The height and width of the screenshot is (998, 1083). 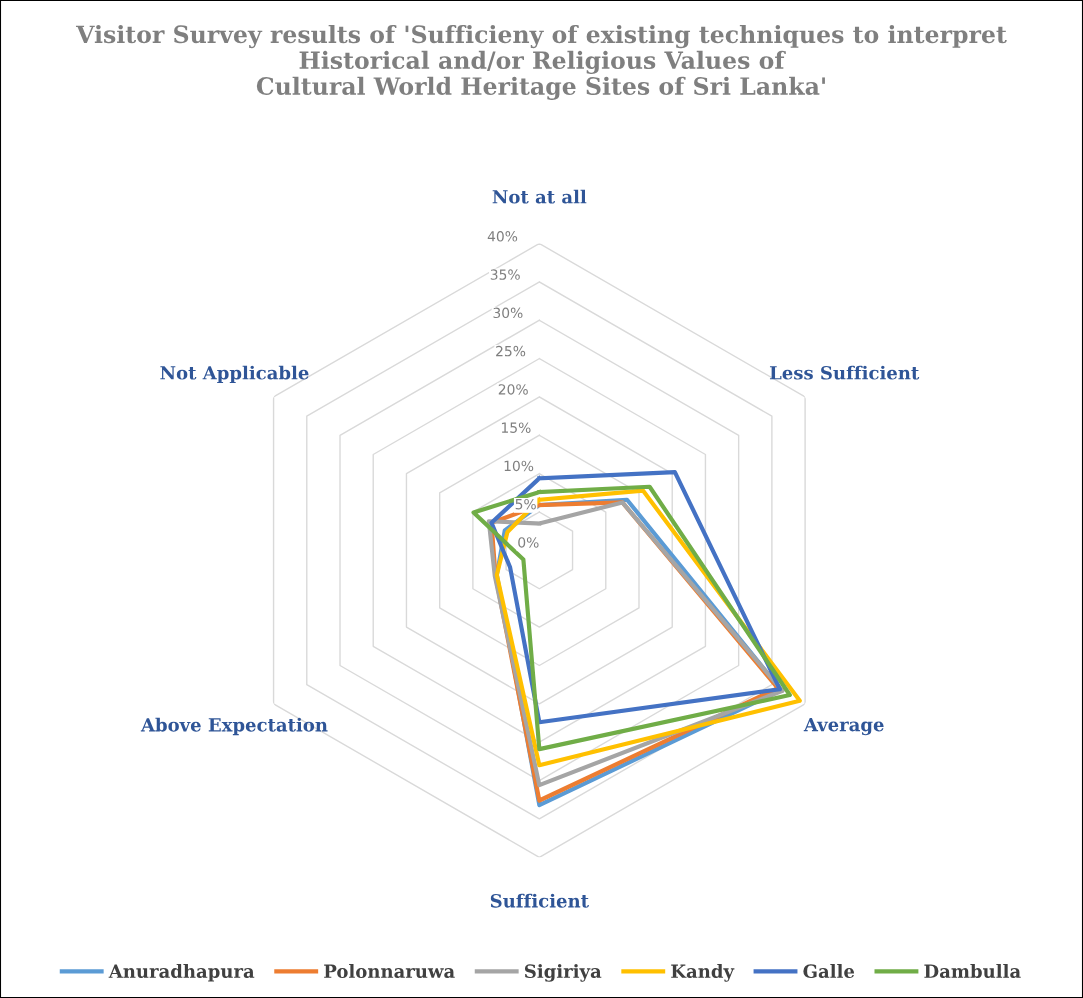 What do you see at coordinates (525, 504) in the screenshot?
I see `y-tick-label: 5%` at bounding box center [525, 504].